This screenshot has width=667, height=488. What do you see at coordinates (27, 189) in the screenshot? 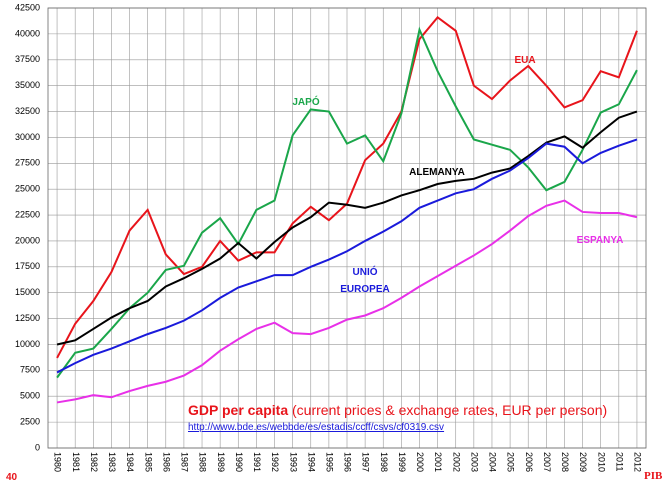
I see `y-tick-label: 25000` at bounding box center [27, 189].